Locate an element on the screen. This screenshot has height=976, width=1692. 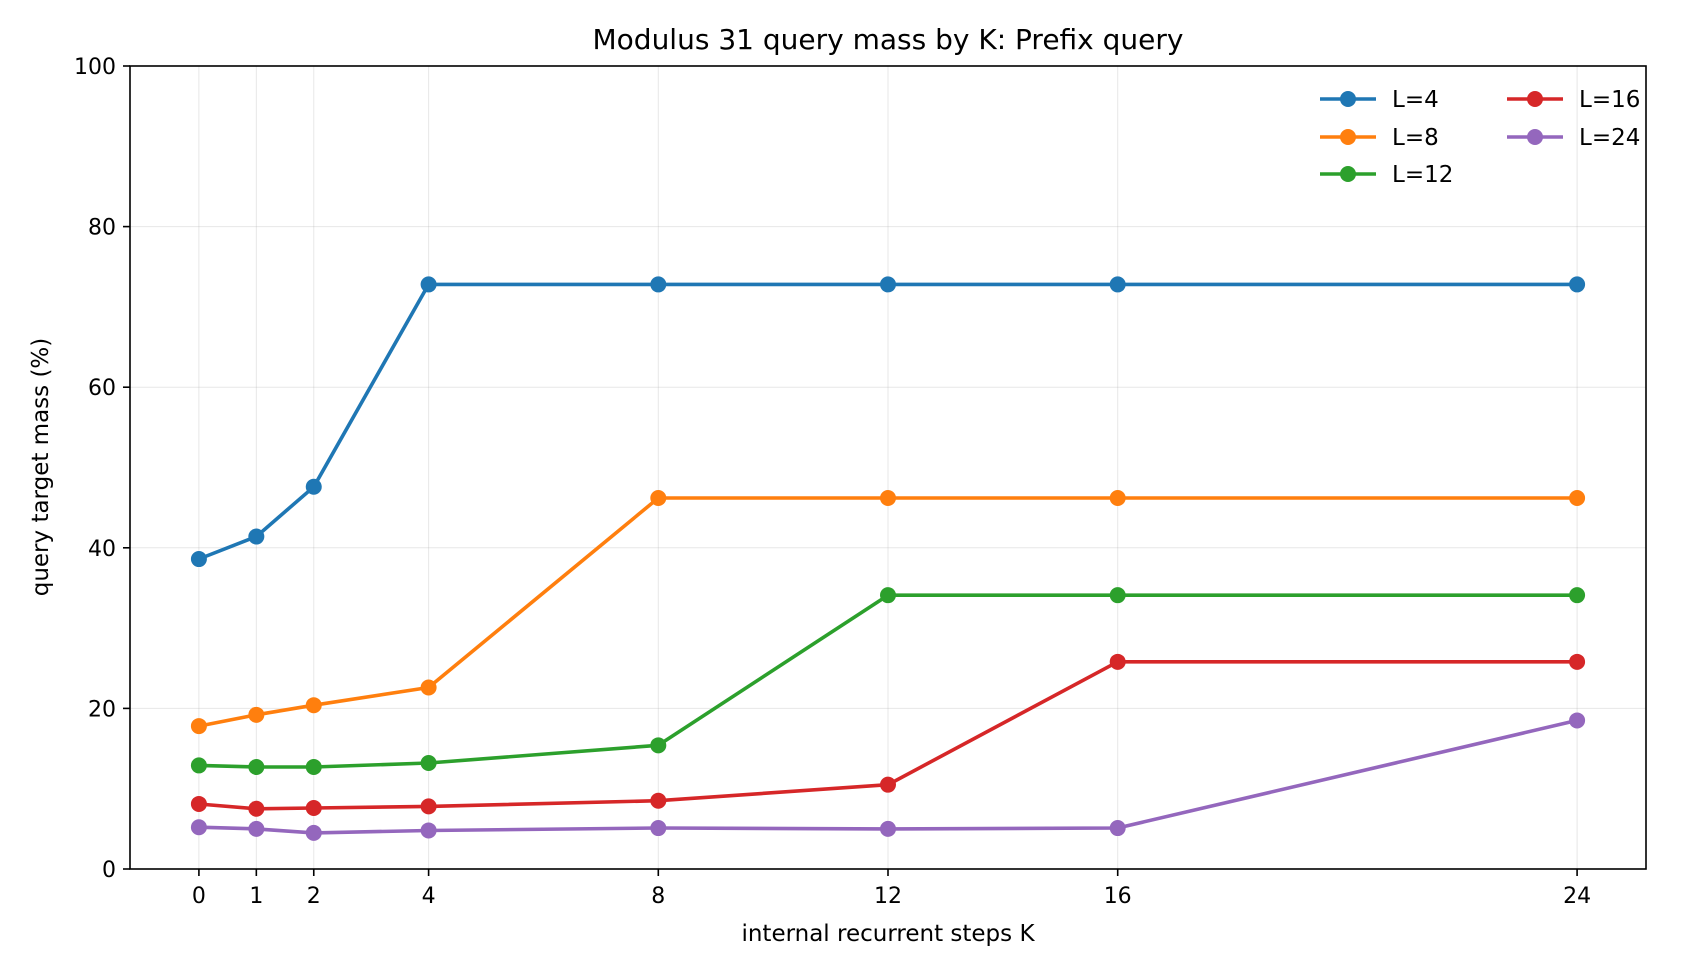
x-tick-label: 2 is located at coordinates (314, 896).